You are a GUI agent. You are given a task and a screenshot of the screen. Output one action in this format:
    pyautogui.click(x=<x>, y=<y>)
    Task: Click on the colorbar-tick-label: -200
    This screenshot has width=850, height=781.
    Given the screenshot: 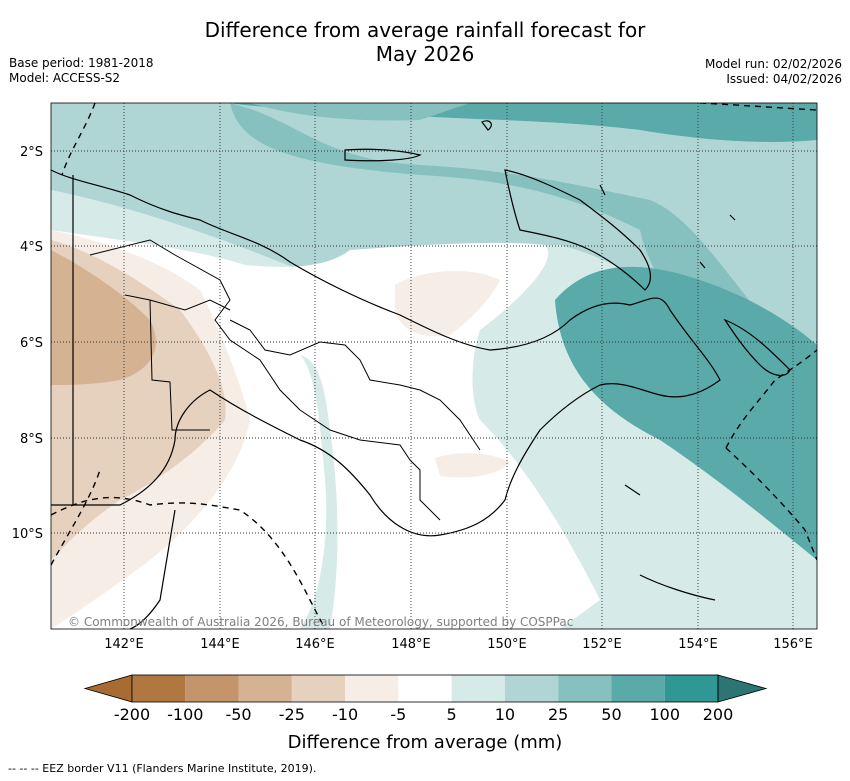 What is the action you would take?
    pyautogui.click(x=132, y=714)
    